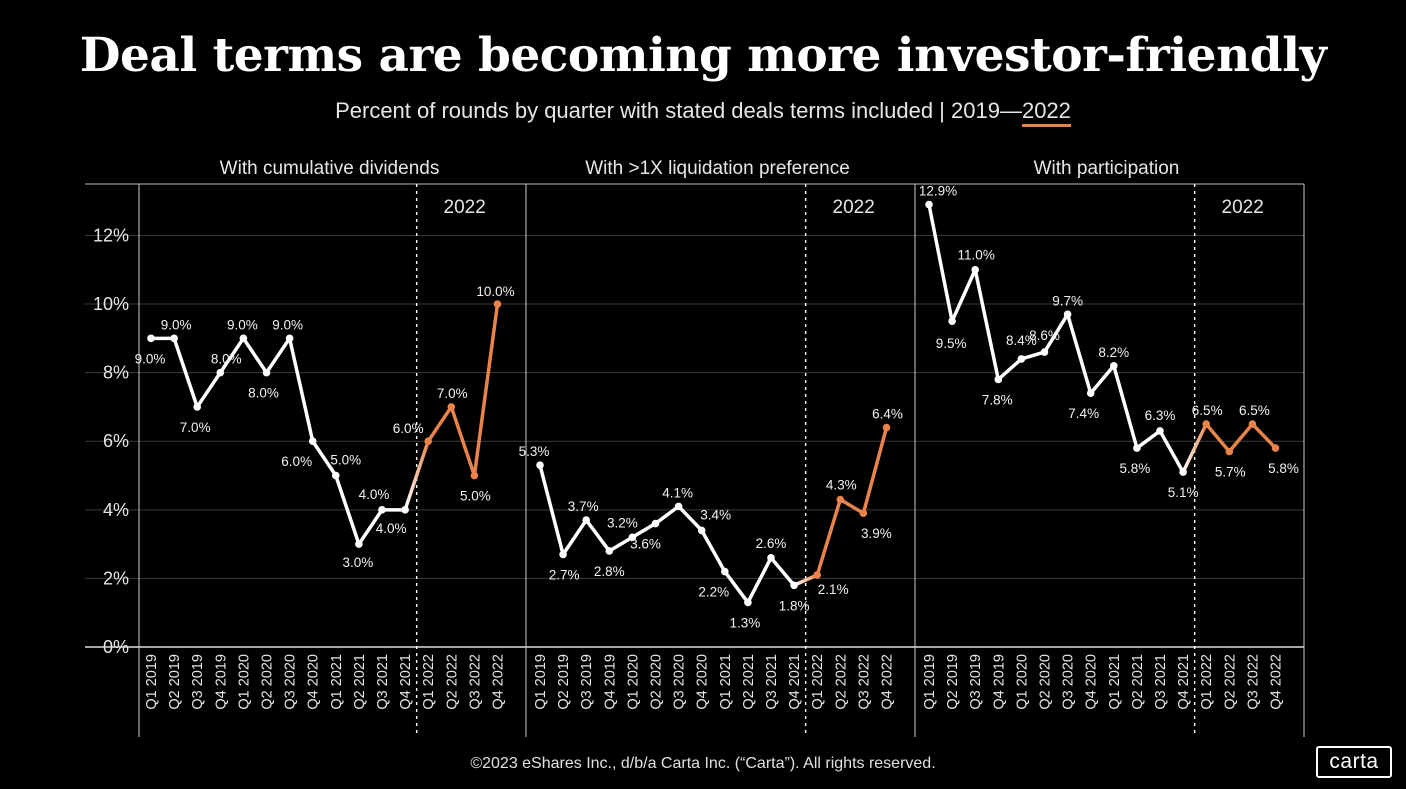  Describe the element at coordinates (771, 543) in the screenshot. I see `data-label: 2.6%` at that location.